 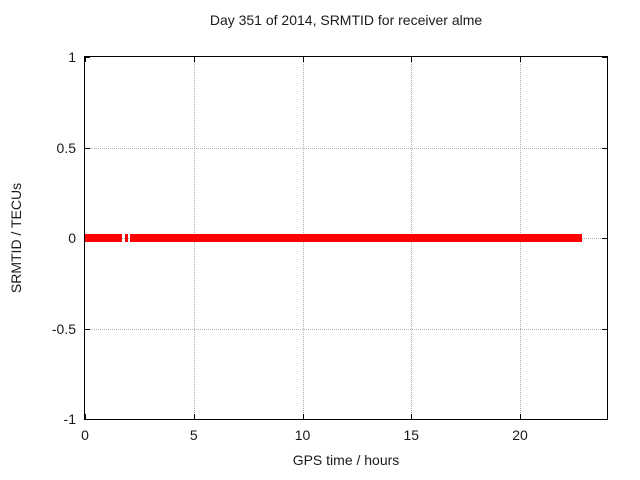 I want to click on y-tick-label: -0.5, so click(x=63, y=328).